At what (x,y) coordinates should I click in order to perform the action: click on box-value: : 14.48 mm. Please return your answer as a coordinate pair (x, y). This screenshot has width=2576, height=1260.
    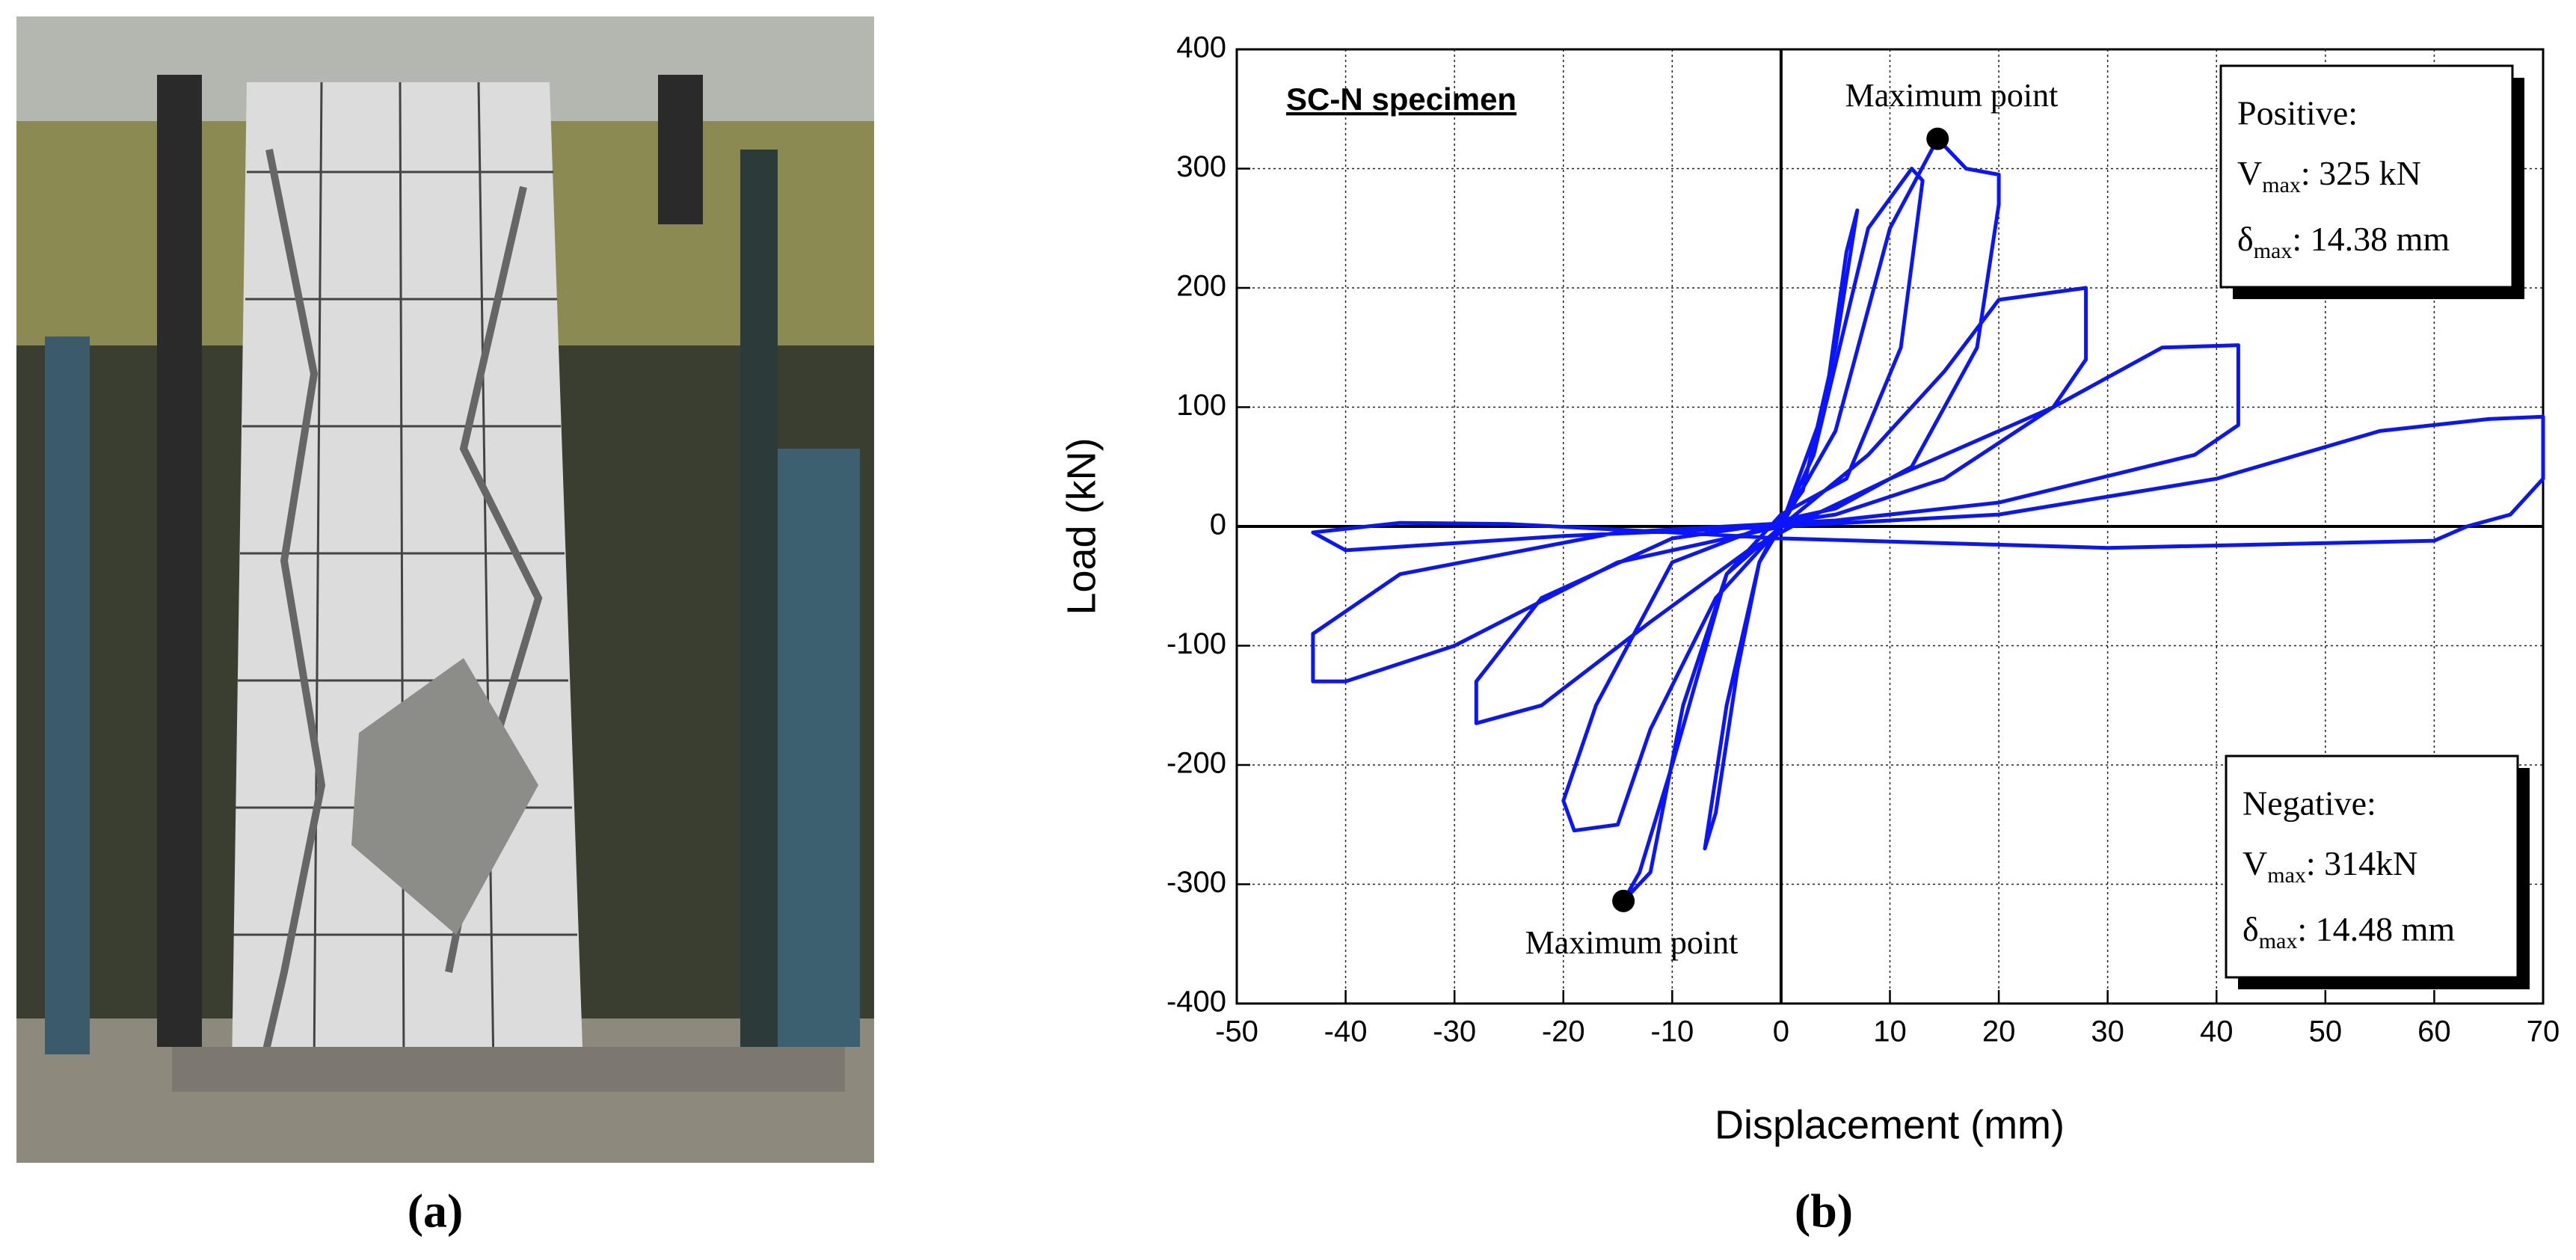
    Looking at the image, I should click on (2376, 929).